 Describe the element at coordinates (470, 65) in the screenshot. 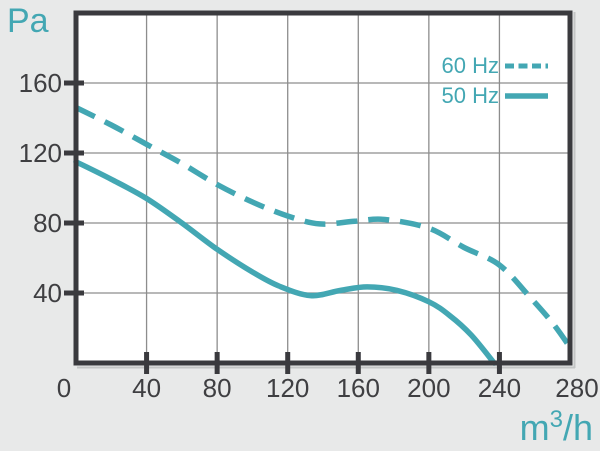

I see `legend-label-60hz: 60 Hz` at that location.